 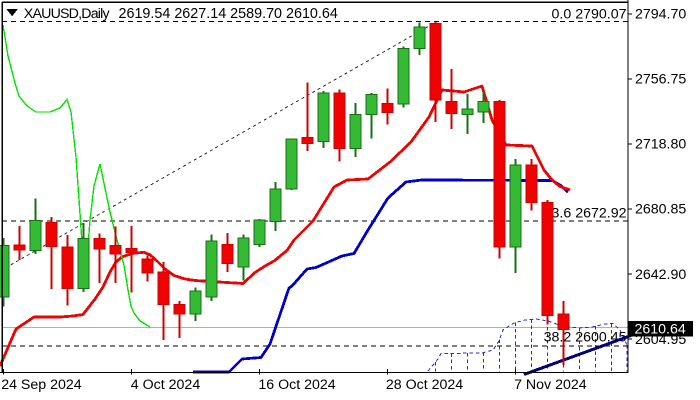 I want to click on svg-text: 2610.64, so click(x=660, y=330).